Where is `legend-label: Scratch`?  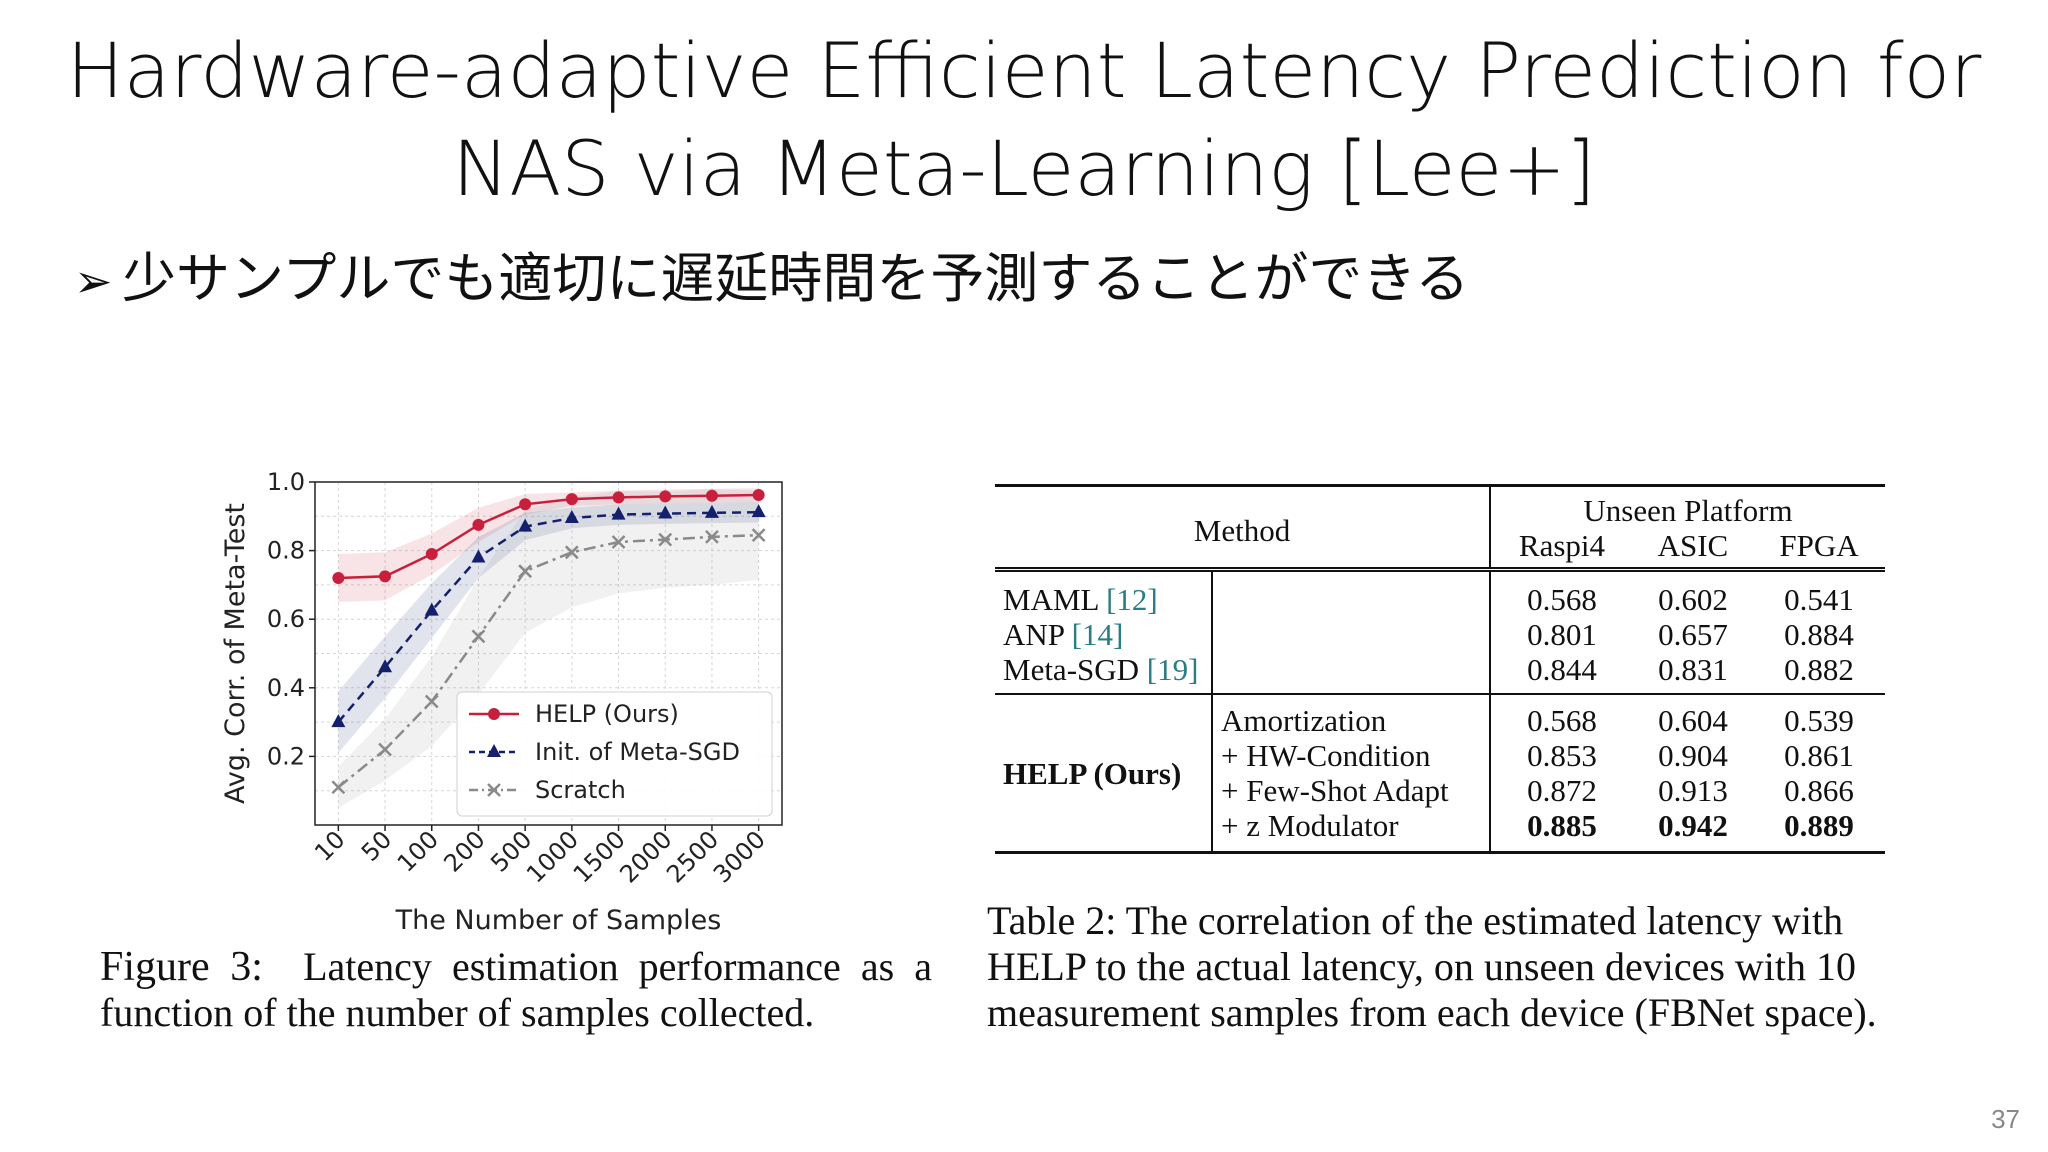 legend-label: Scratch is located at coordinates (580, 790).